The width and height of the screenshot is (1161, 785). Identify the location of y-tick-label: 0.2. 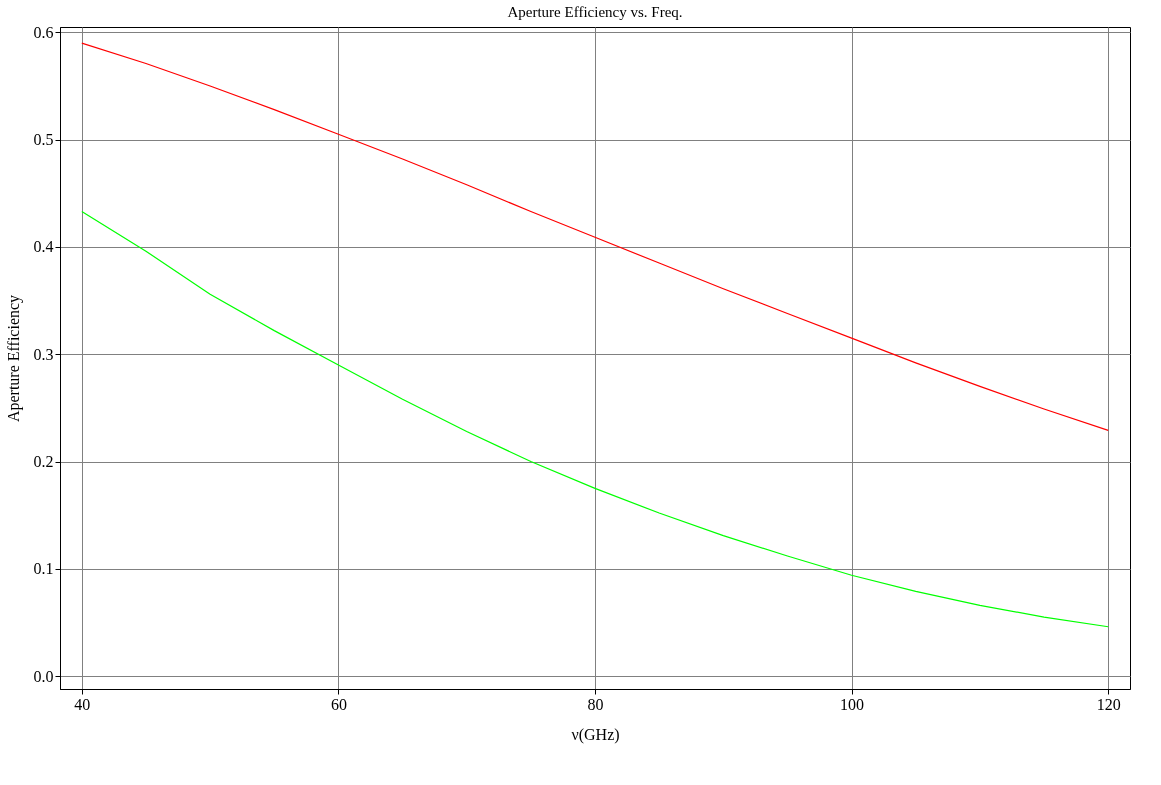
(43, 462).